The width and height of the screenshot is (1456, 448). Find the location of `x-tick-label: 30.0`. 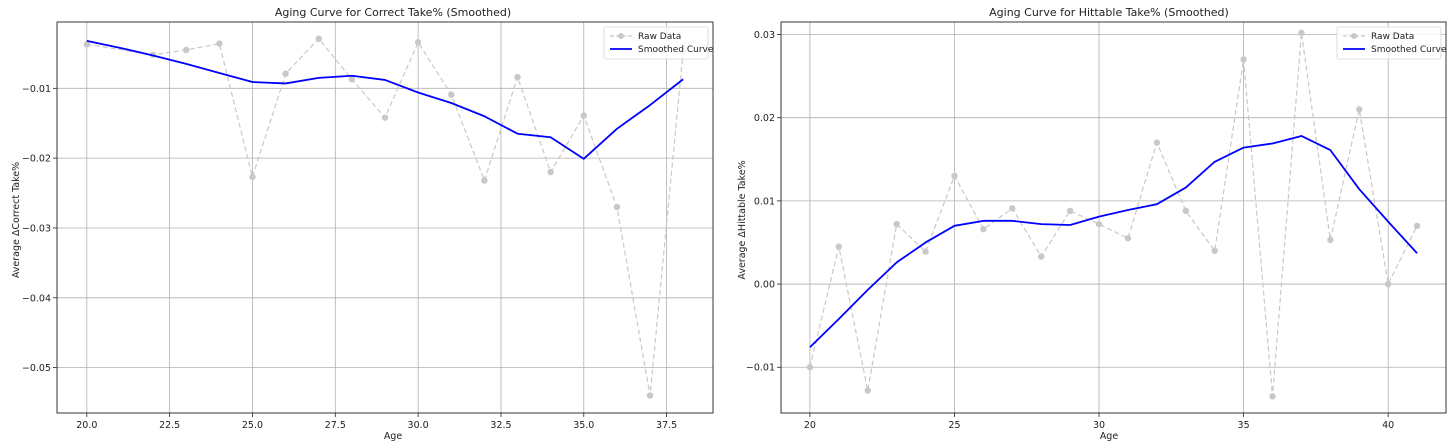

x-tick-label: 30.0 is located at coordinates (418, 425).